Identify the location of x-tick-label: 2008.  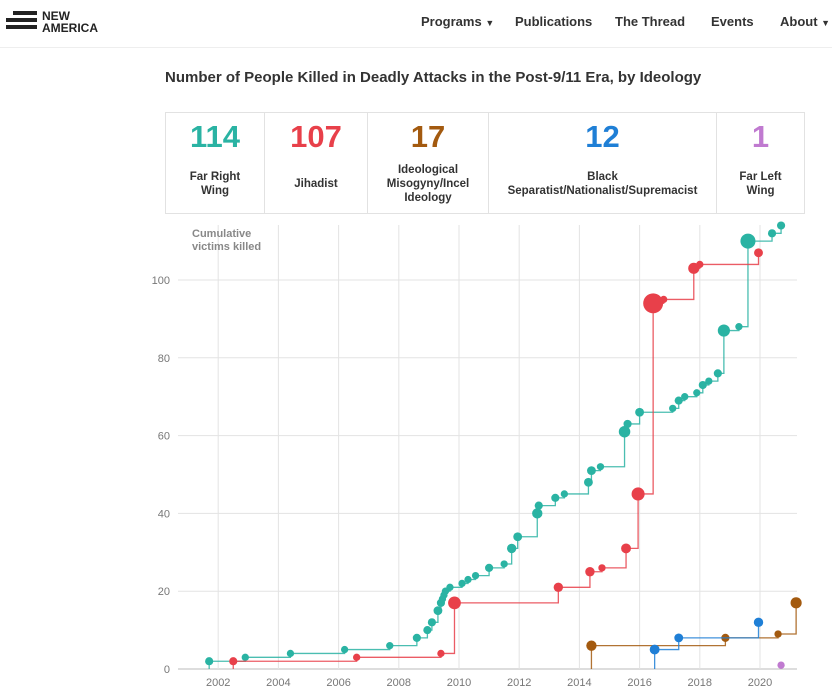
(399, 683).